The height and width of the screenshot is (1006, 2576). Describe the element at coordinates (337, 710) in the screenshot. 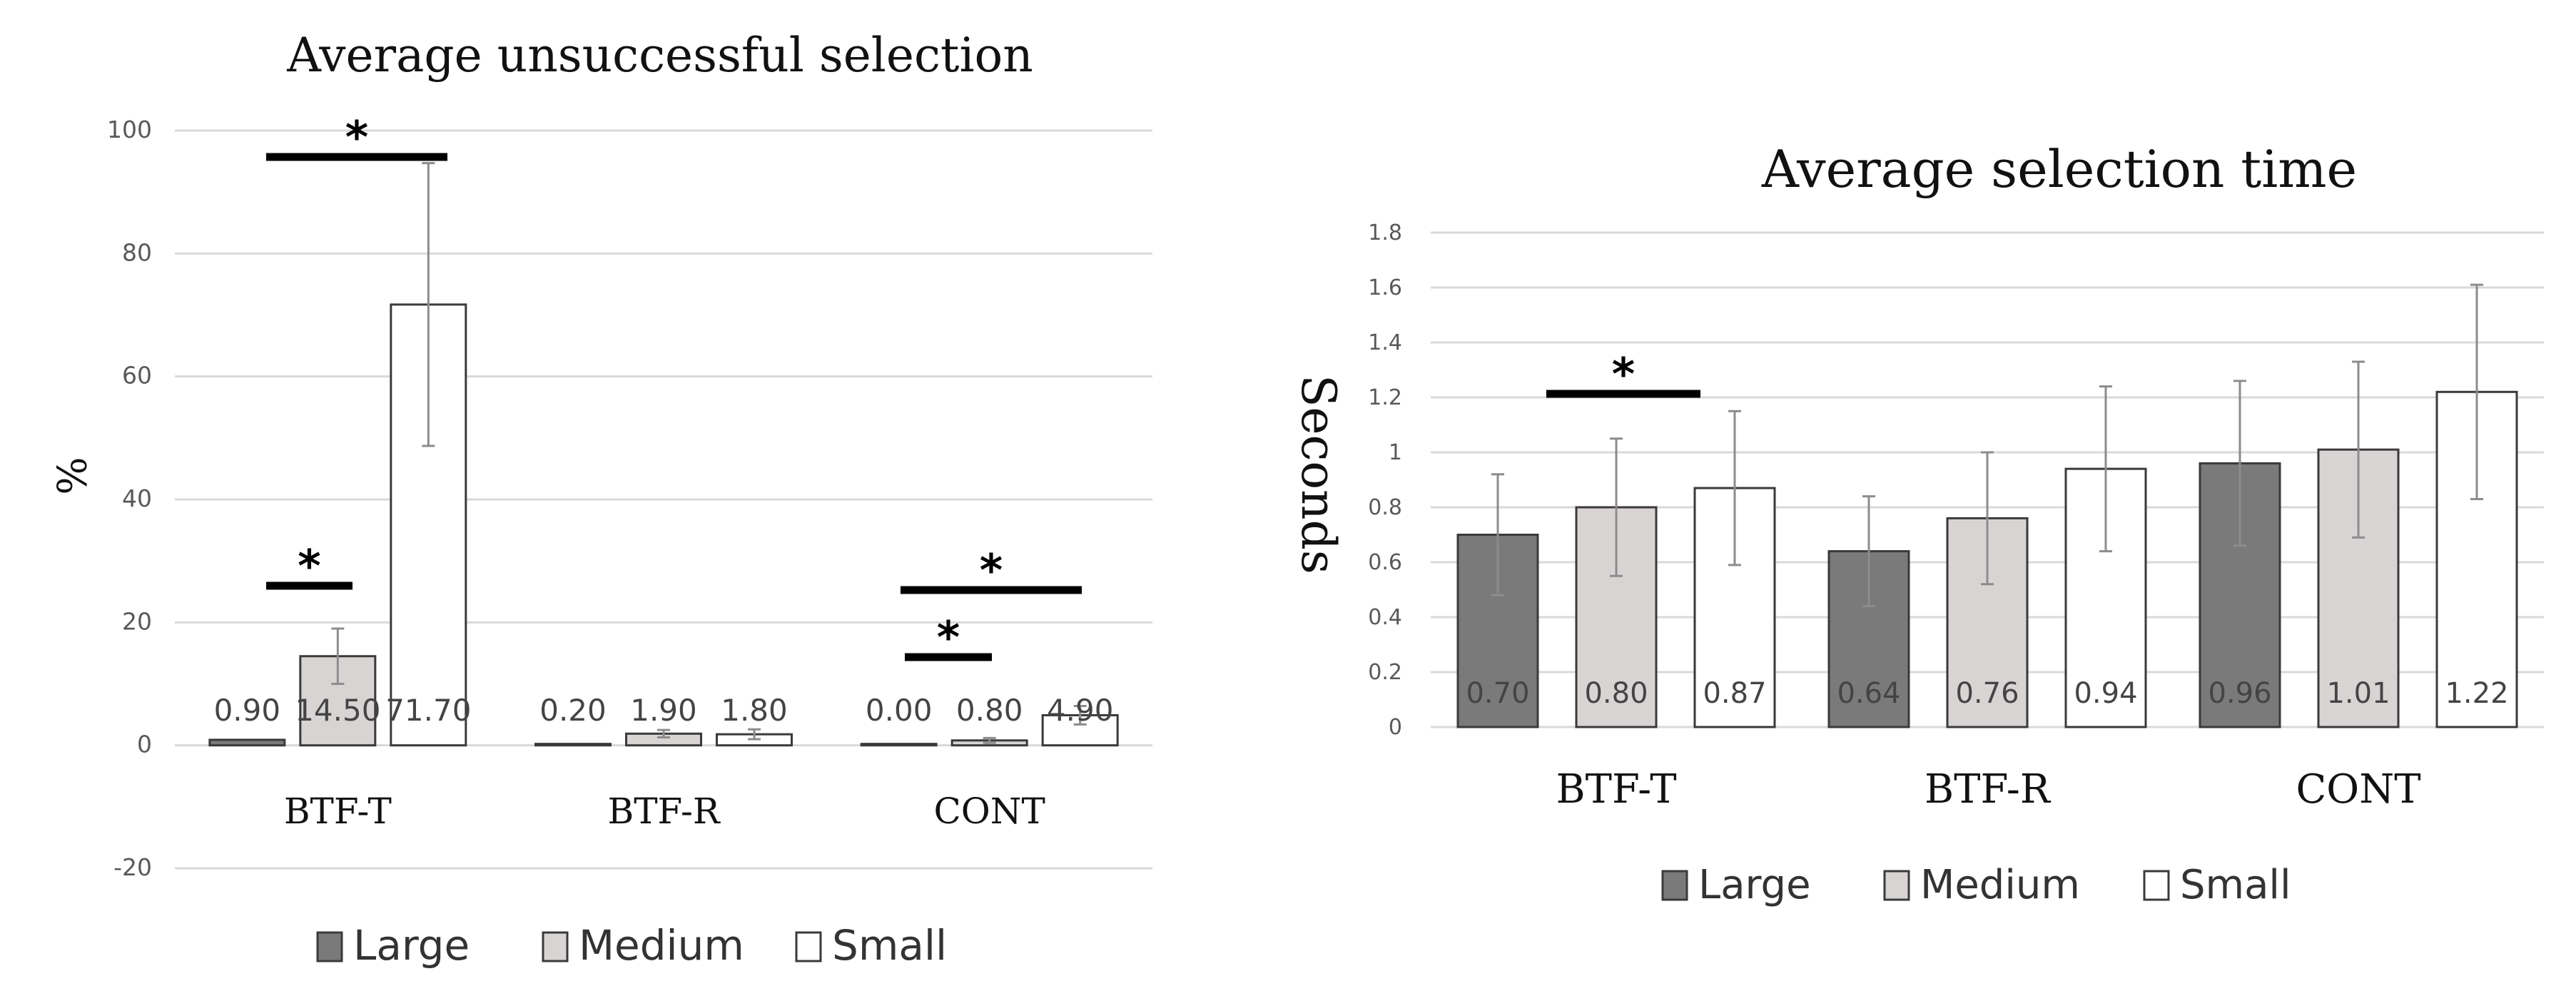

I see `data-label: 14.50` at that location.